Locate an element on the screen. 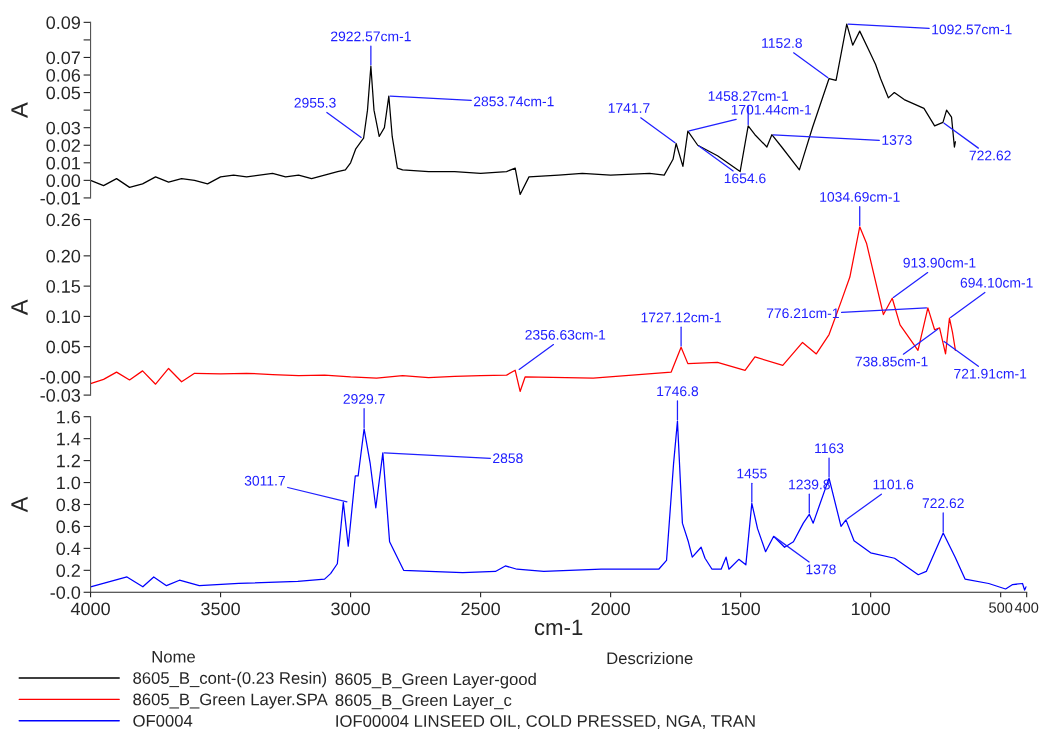 Image resolution: width=1053 pixels, height=745 pixels. annotation: 1373 is located at coordinates (897, 140).